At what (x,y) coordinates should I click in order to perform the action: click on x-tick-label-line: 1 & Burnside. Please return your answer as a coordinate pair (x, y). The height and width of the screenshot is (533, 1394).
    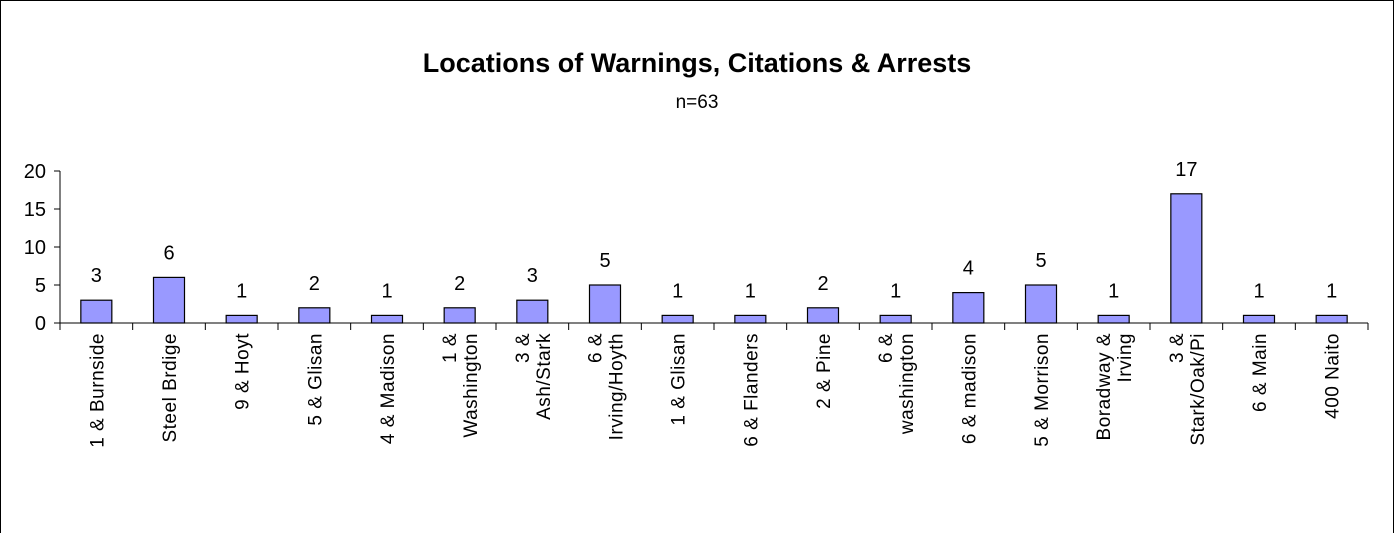
    Looking at the image, I should click on (97, 390).